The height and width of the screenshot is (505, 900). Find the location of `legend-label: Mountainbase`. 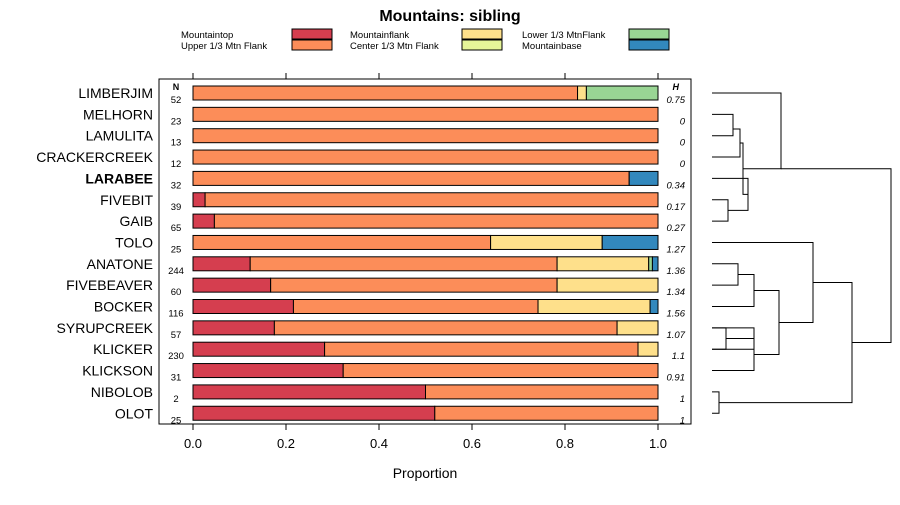

legend-label: Mountainbase is located at coordinates (552, 46).